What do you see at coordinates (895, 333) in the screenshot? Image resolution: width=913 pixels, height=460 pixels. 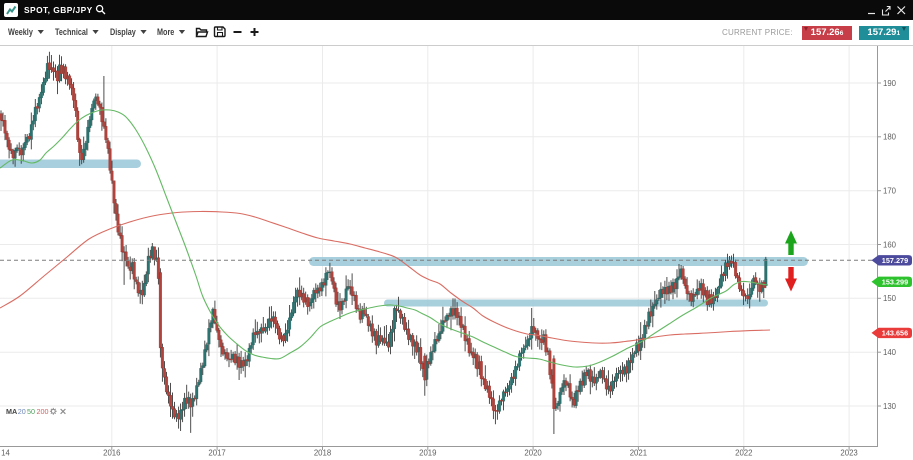 I see `svg-text: 143.656` at bounding box center [895, 333].